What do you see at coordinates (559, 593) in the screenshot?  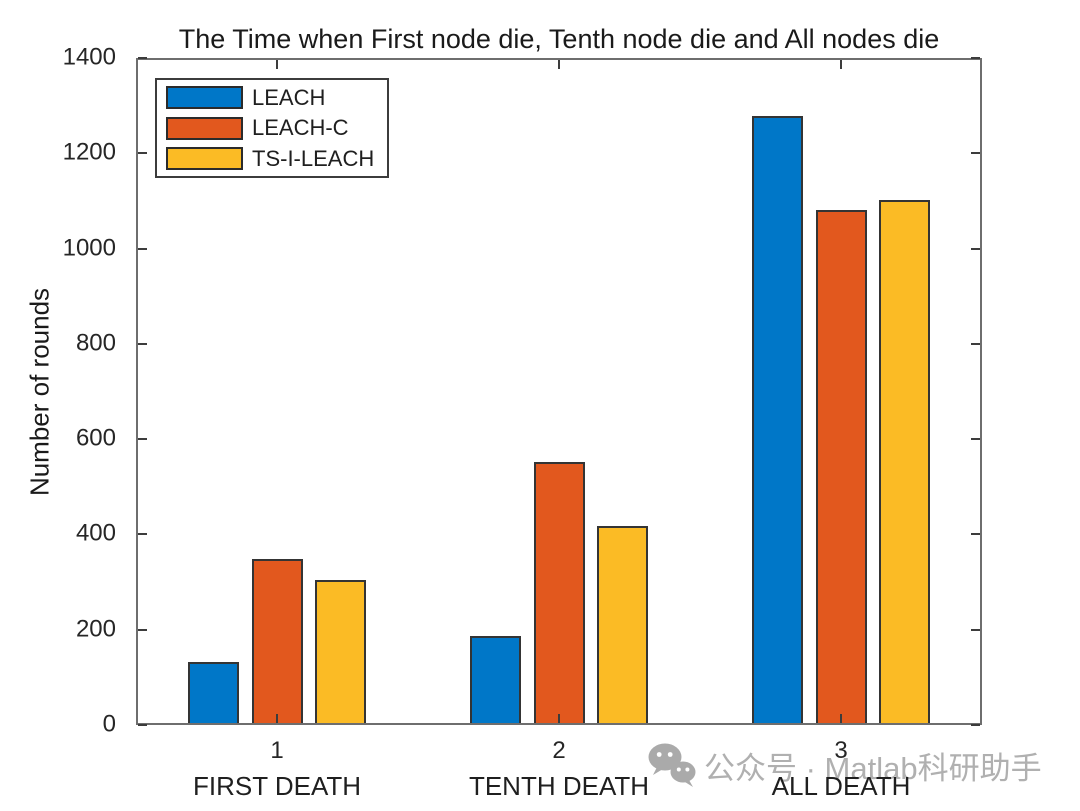 I see `bar-leach-c-group2` at bounding box center [559, 593].